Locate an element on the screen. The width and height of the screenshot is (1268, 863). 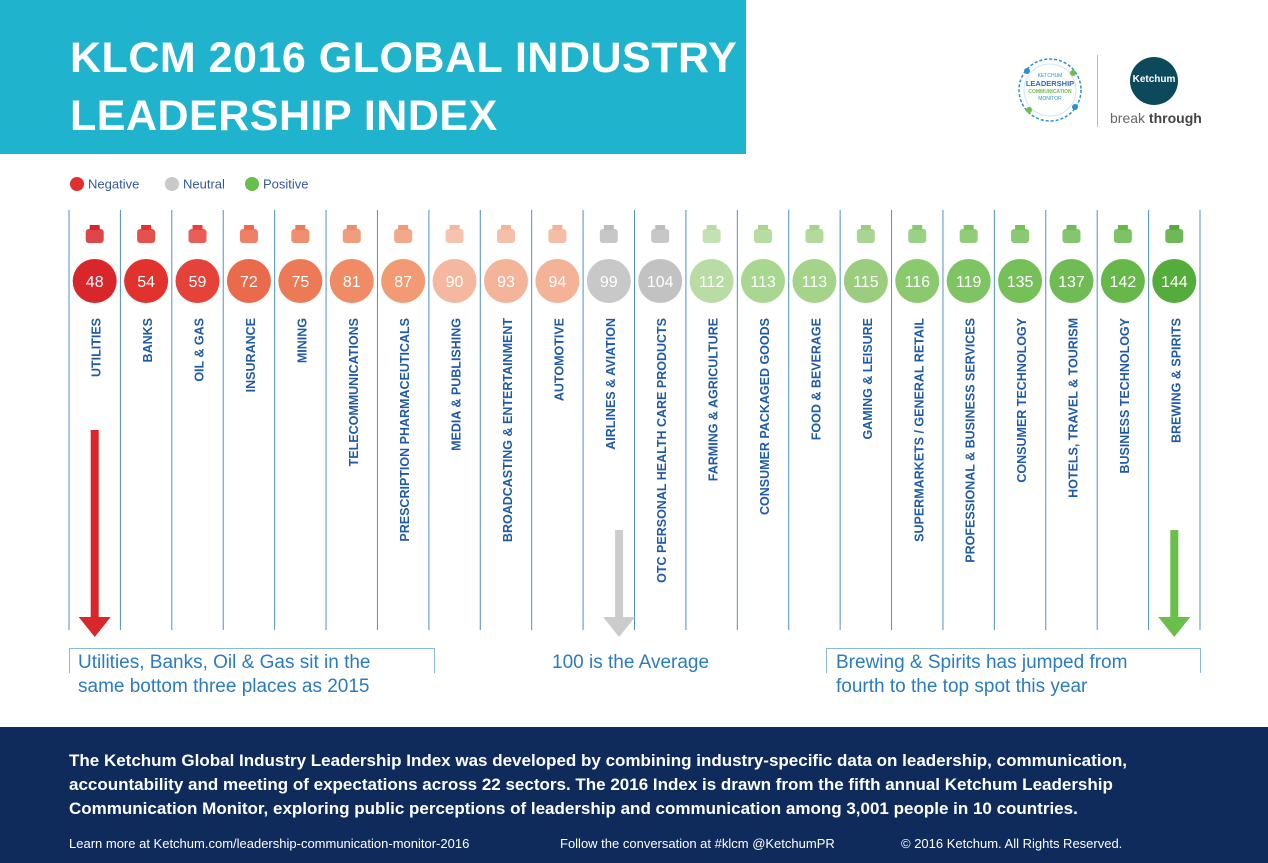
value-label: 104 is located at coordinates (660, 282).